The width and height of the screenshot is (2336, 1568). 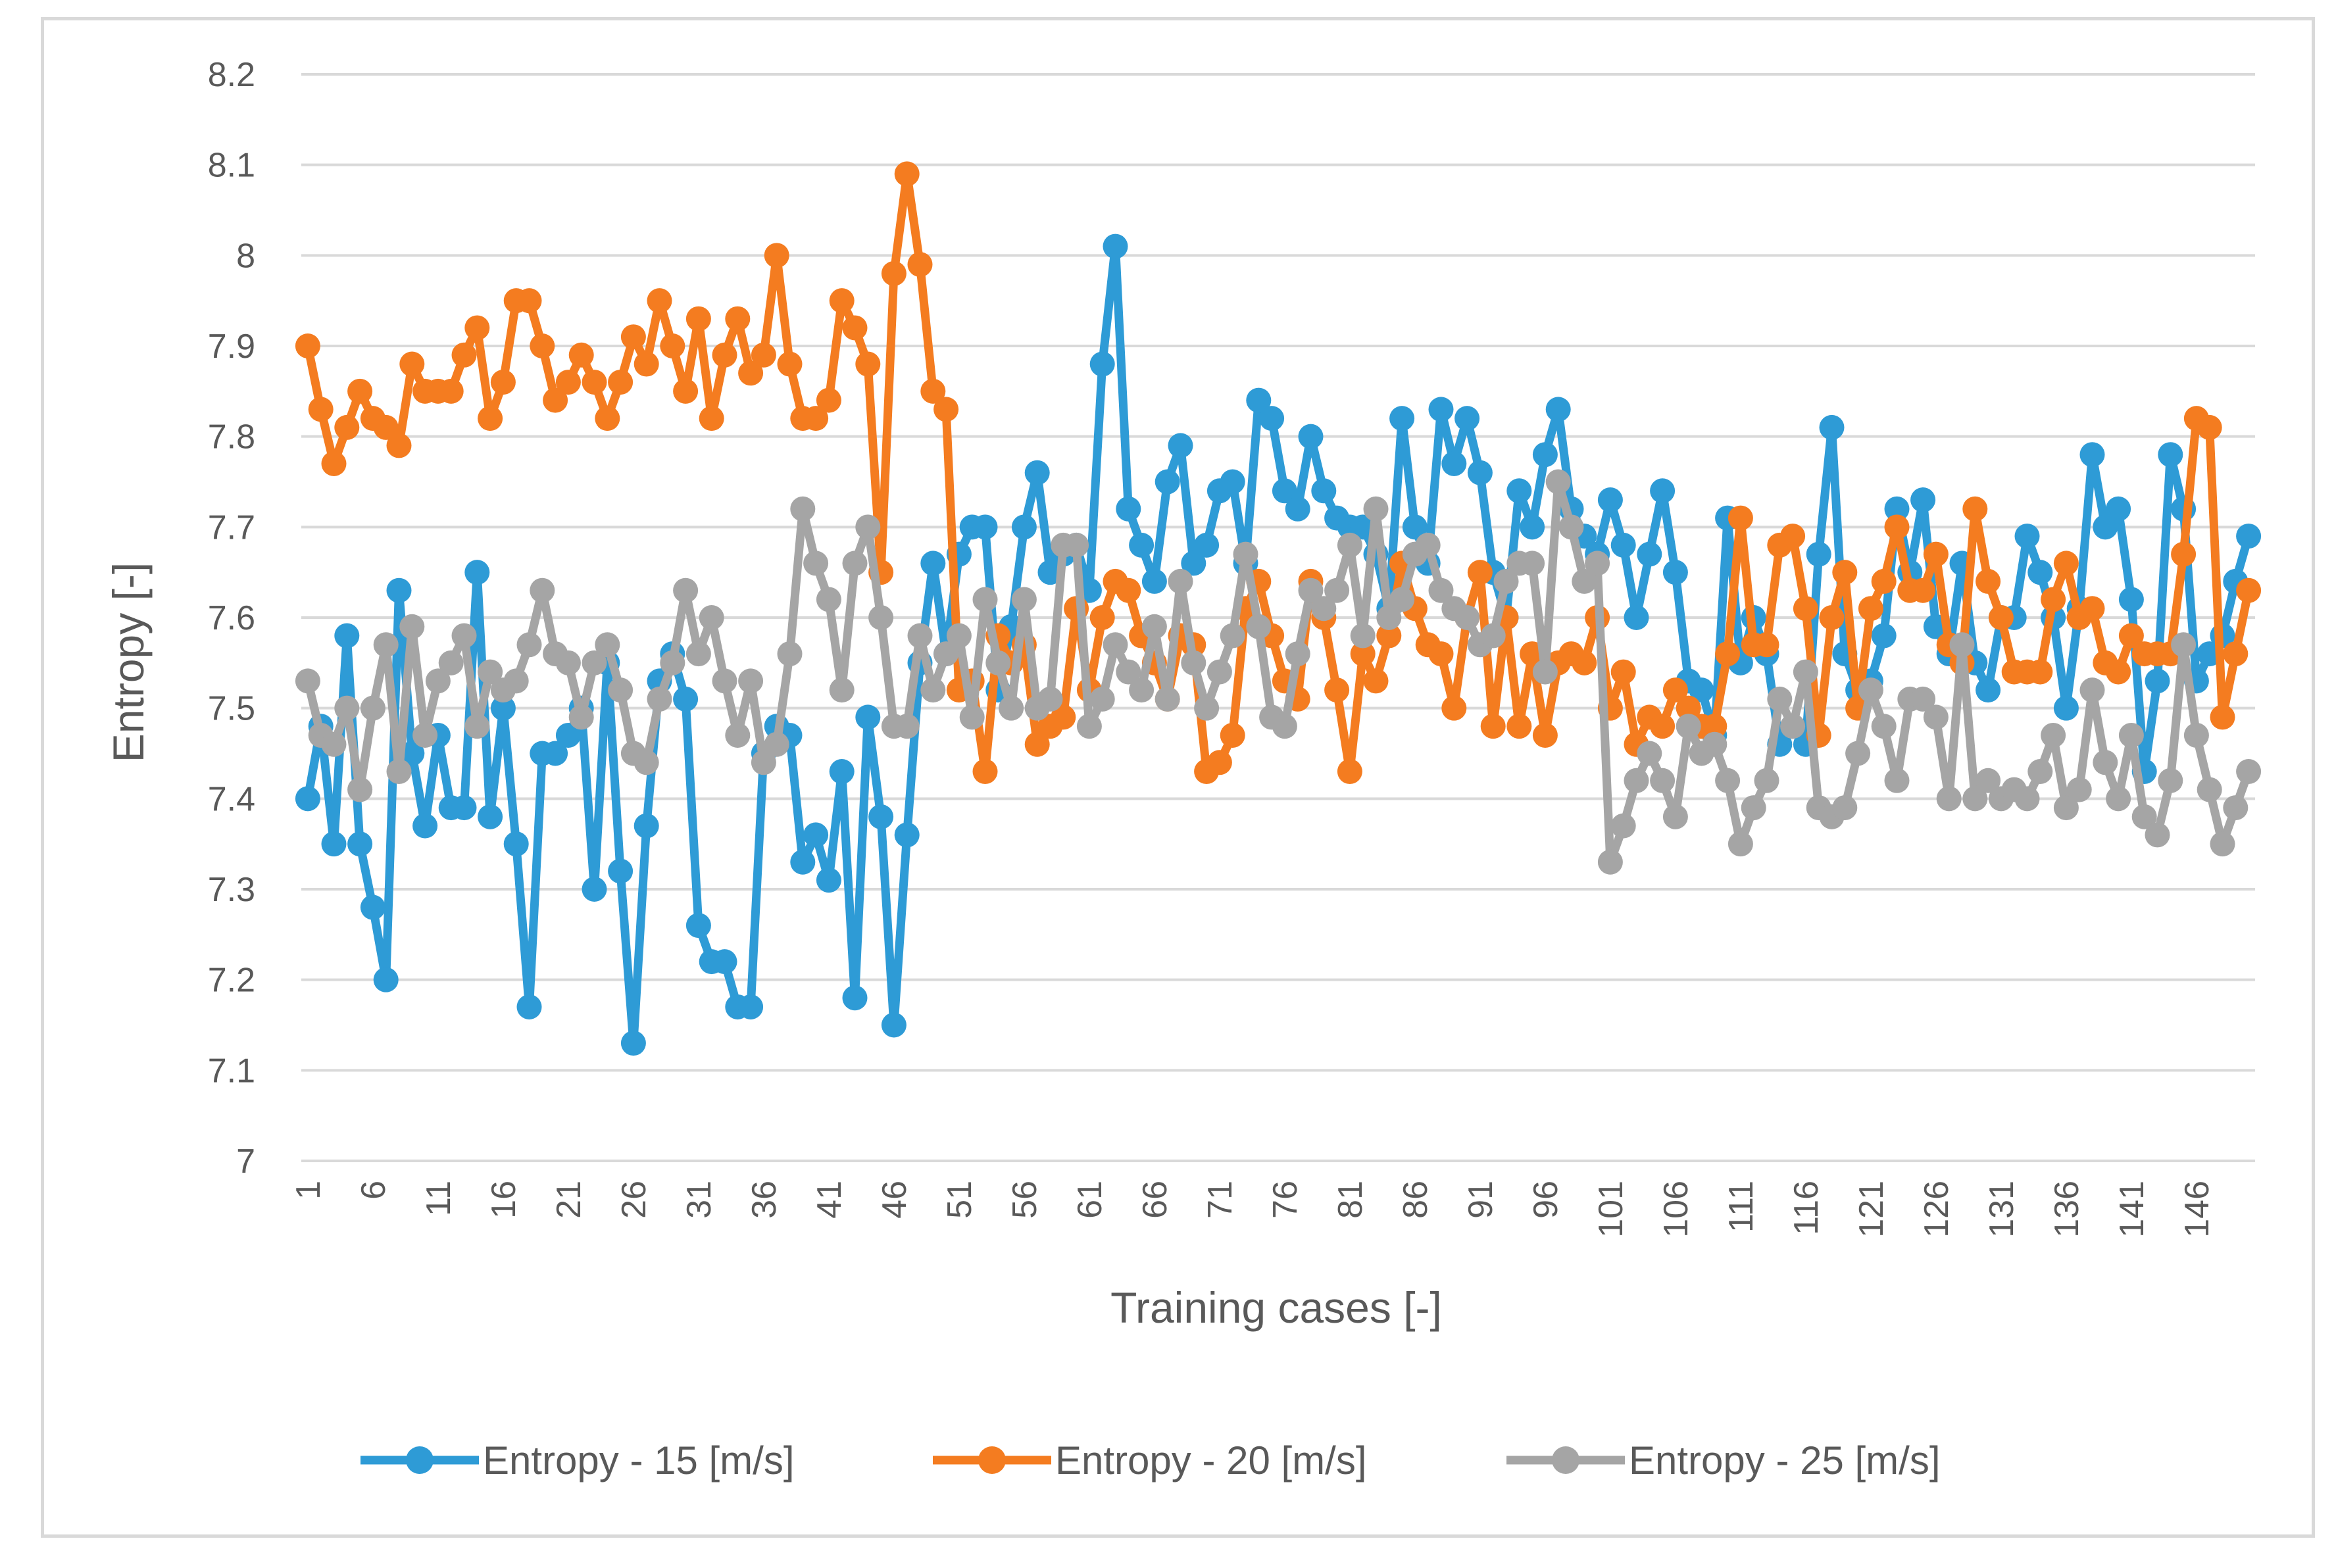 I want to click on x-tick-label: 1, so click(x=308, y=1191).